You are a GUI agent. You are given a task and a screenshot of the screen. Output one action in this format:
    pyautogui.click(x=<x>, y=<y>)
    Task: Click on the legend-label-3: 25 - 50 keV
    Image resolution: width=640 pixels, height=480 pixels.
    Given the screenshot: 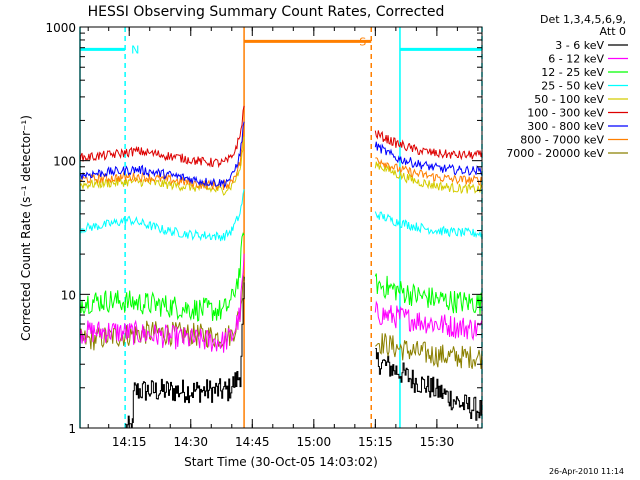 What is the action you would take?
    pyautogui.click(x=572, y=86)
    